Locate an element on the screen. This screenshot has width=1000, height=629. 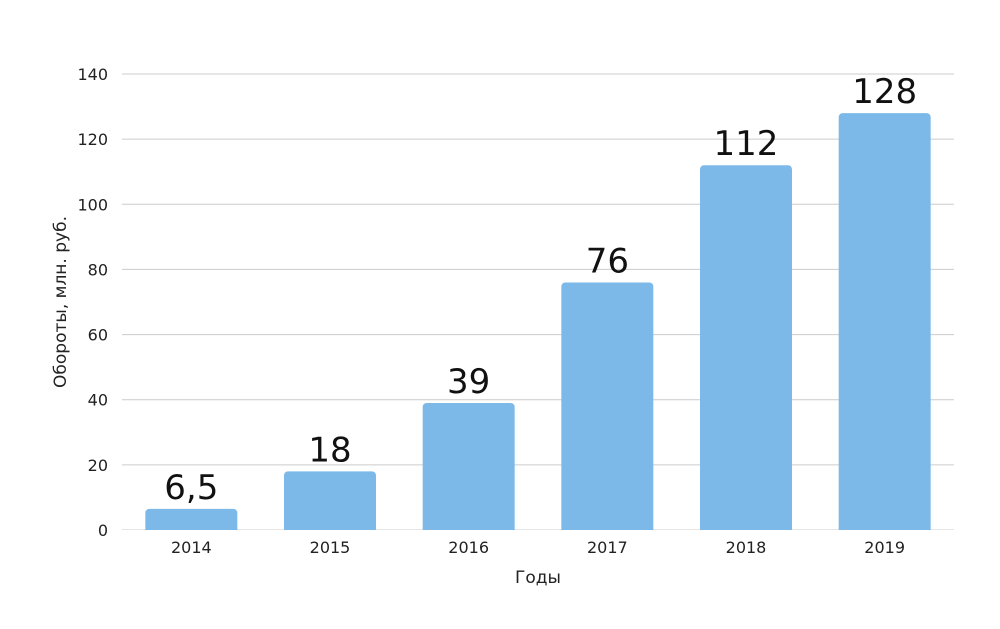
y-tick-label: 60 is located at coordinates (98, 335).